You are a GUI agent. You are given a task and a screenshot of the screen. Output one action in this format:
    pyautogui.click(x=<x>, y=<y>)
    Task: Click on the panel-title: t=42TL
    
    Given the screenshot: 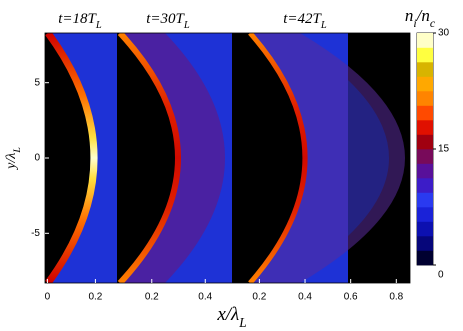 What is the action you would take?
    pyautogui.click(x=305, y=20)
    